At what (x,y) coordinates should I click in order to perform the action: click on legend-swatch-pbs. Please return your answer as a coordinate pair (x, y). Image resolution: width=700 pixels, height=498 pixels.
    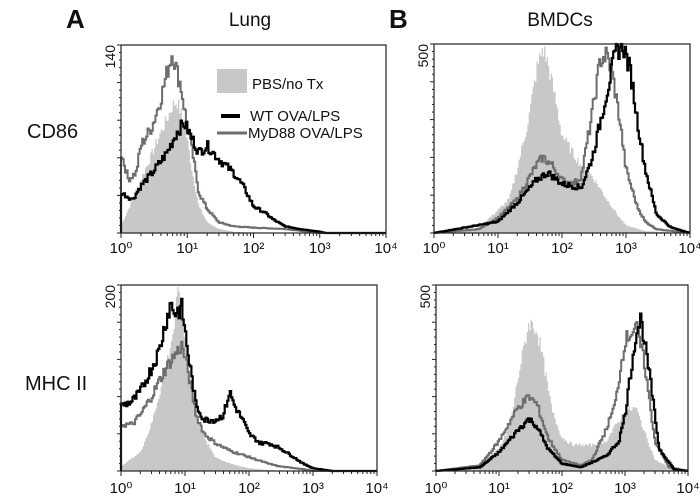
    Looking at the image, I should click on (232, 81).